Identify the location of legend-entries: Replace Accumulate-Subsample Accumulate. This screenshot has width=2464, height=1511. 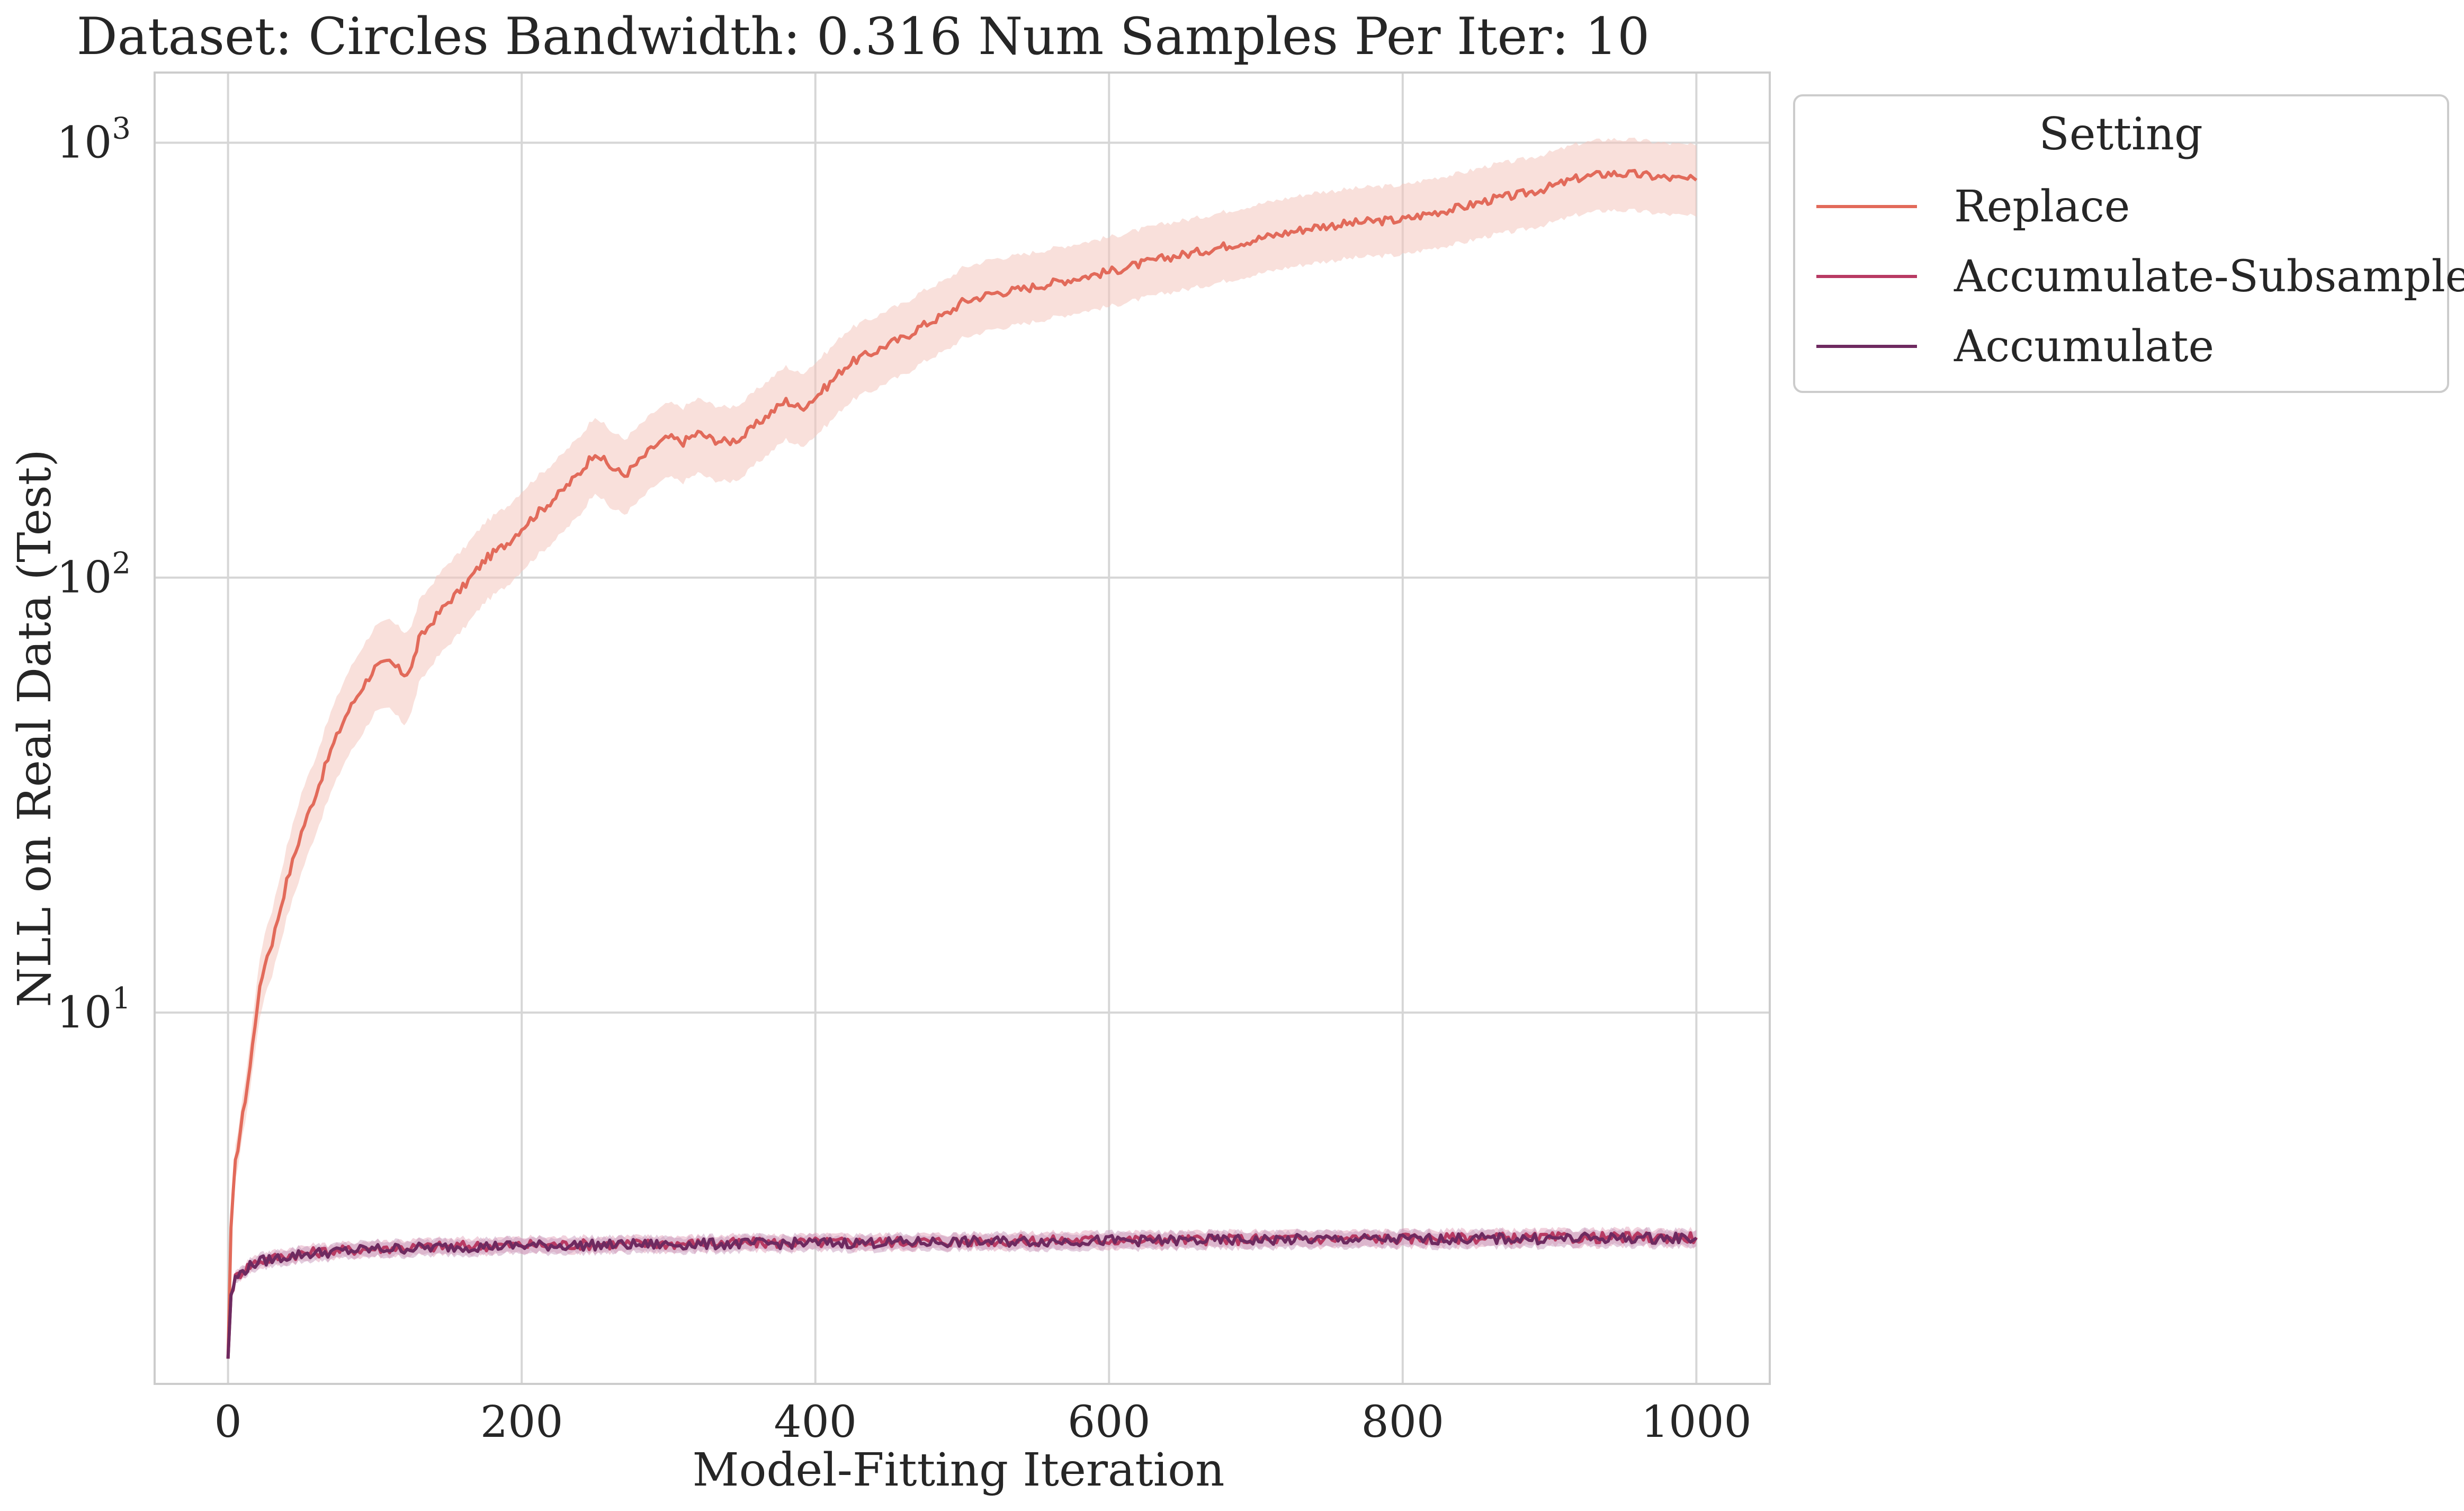
(2140, 277).